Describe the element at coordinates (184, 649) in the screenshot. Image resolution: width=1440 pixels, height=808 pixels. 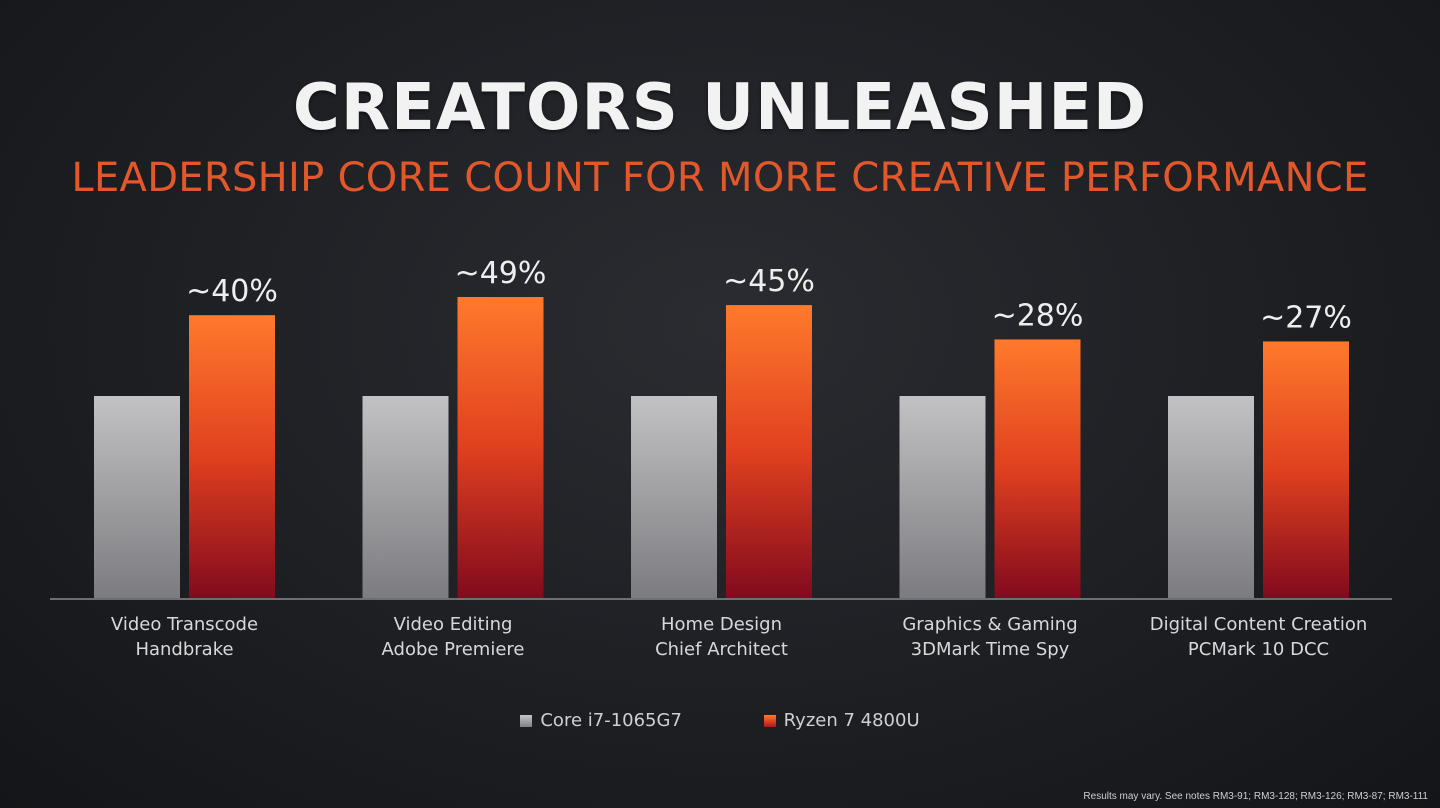
I see `category-label-0-1: Handbrake` at that location.